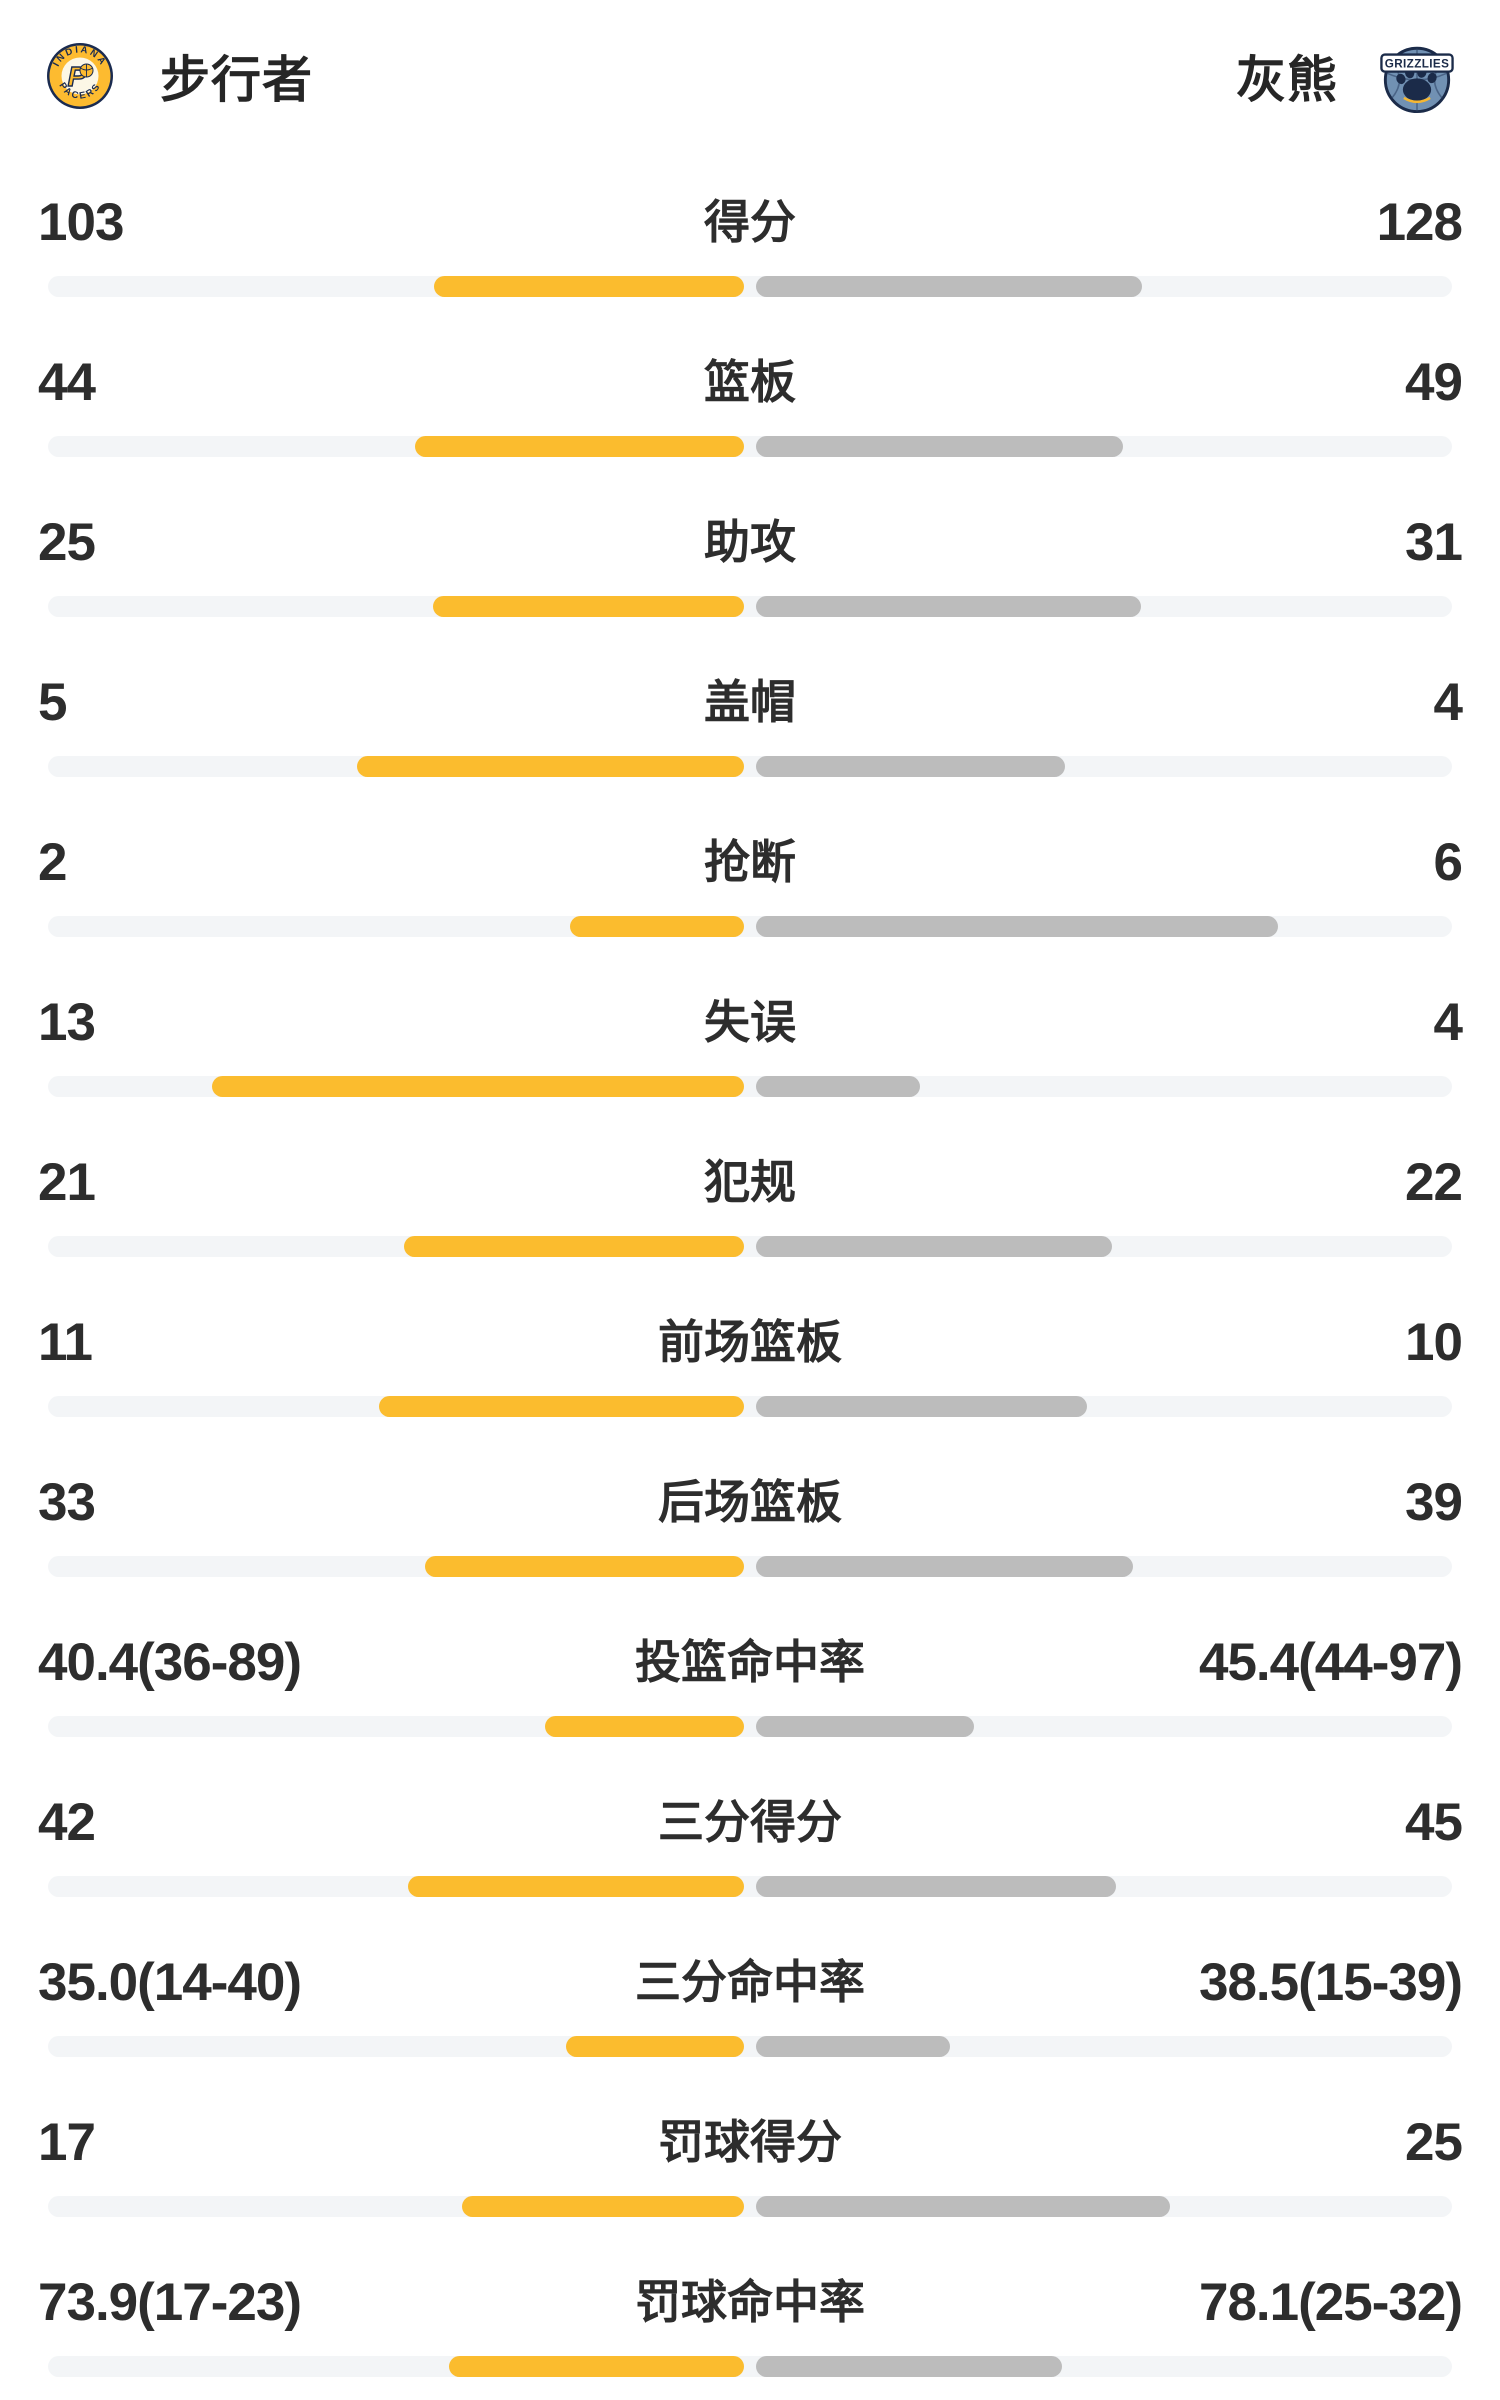 The image size is (1500, 2400). I want to click on home-team-value: 2, so click(53, 862).